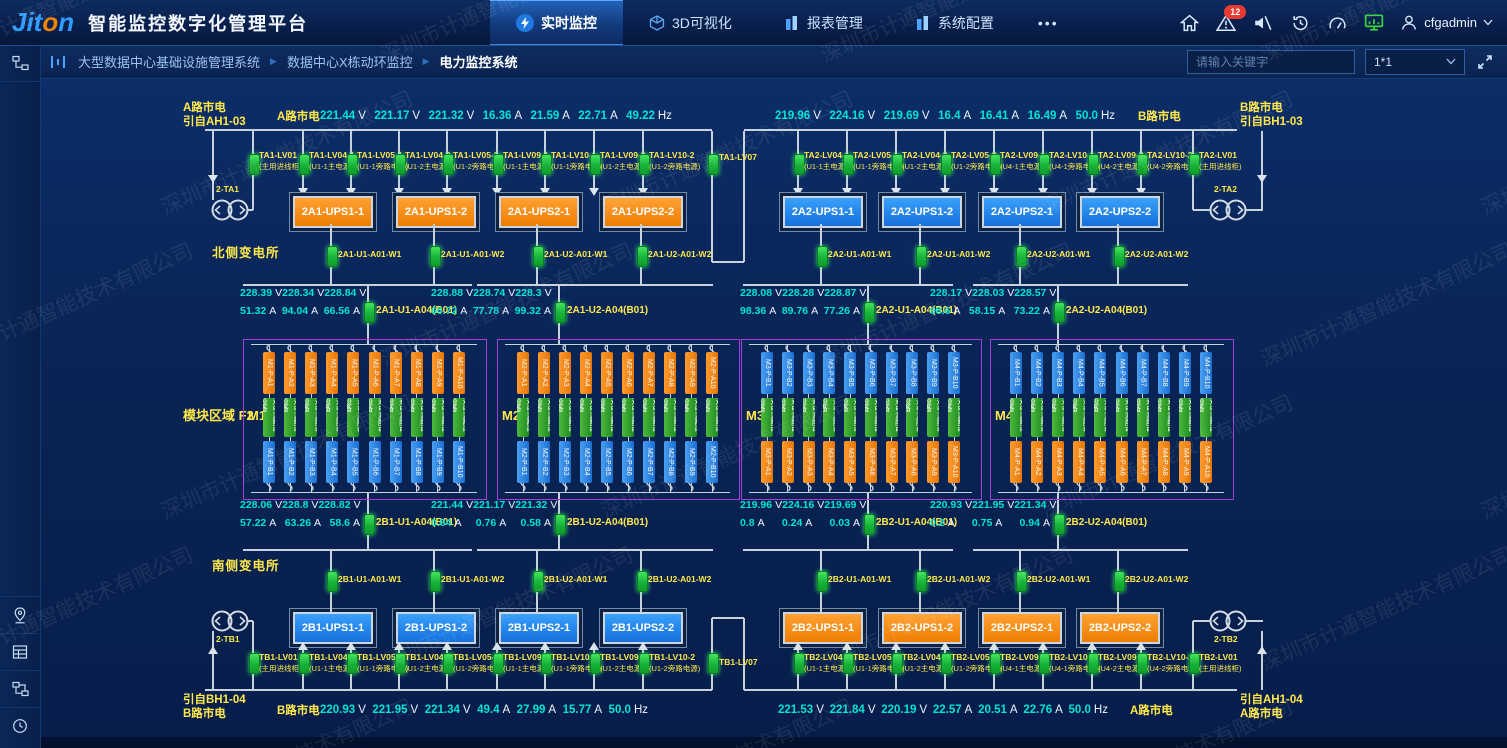  Describe the element at coordinates (1100, 373) in the screenshot. I see `pdu-bar-M4-P-B5: M4-P-B5` at that location.